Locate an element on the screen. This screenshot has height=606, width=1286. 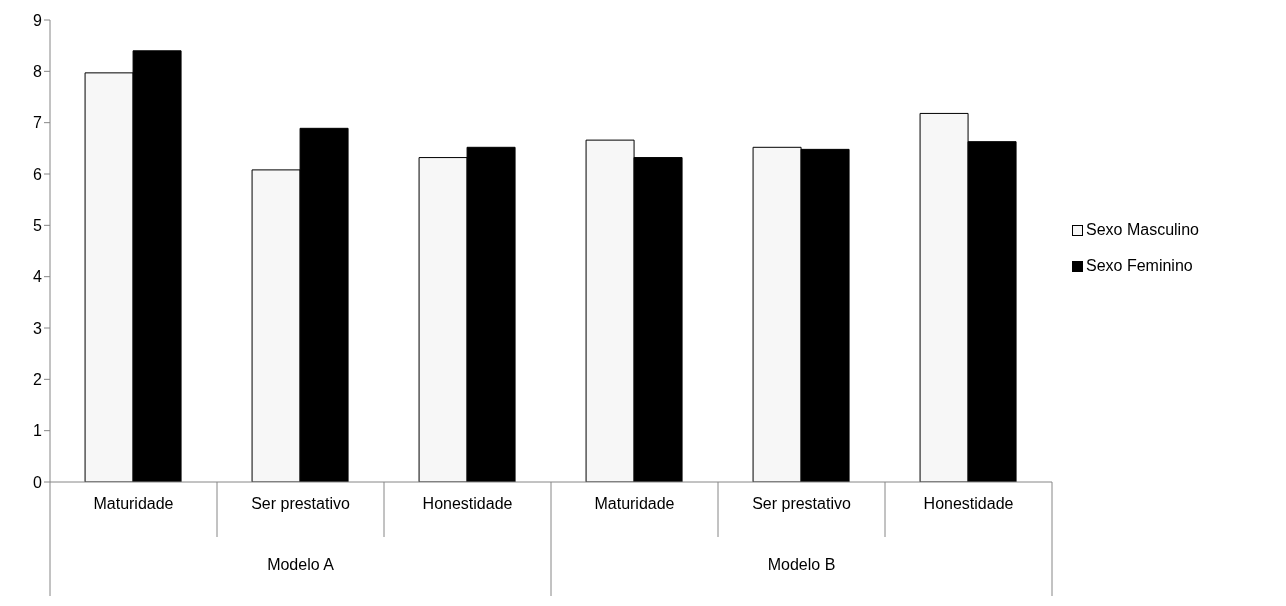
y-tick-label: 4 is located at coordinates (38, 277).